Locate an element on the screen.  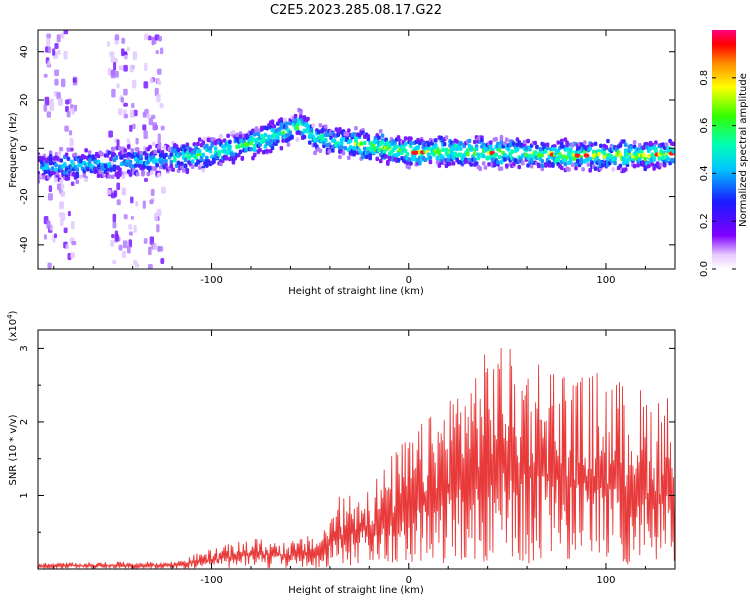
snr-scale-prefix: (x10 is located at coordinates (13, 330).